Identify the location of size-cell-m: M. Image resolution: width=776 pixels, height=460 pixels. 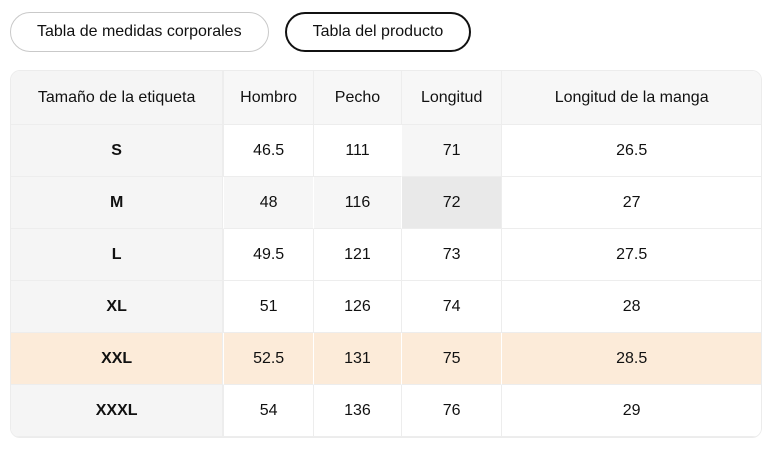
(117, 203).